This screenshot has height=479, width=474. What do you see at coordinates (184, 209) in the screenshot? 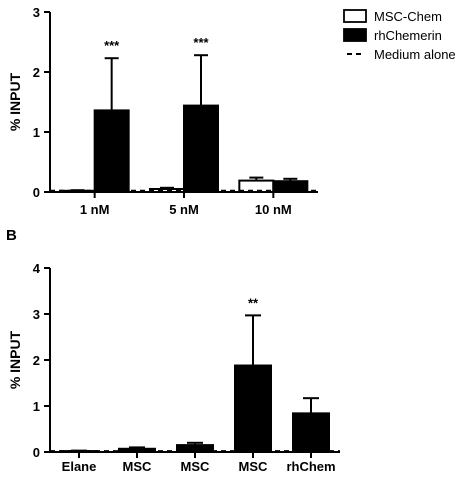
I see `panel-a-x-tick-label: 5 nM` at bounding box center [184, 209].